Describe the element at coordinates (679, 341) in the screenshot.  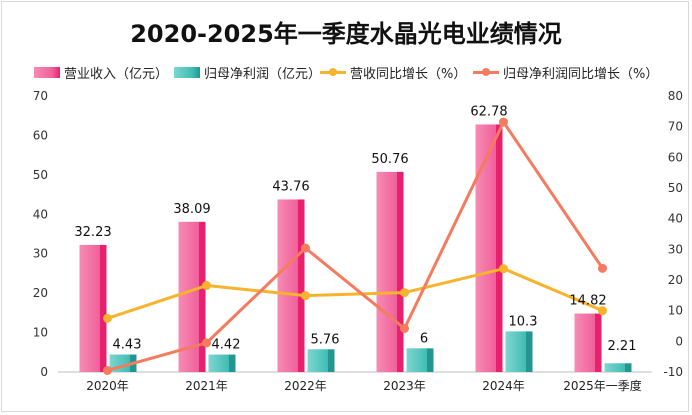
I see `y-right-tick-label: 0` at that location.